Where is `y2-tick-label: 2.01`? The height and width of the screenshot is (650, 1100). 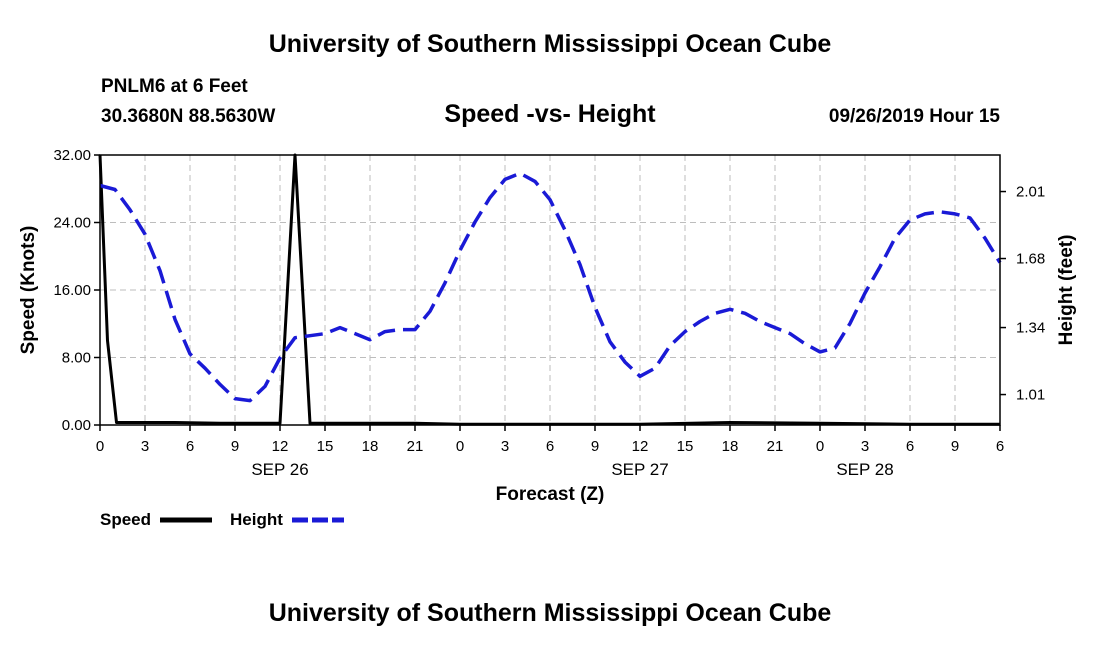
y2-tick-label: 2.01 is located at coordinates (1030, 192).